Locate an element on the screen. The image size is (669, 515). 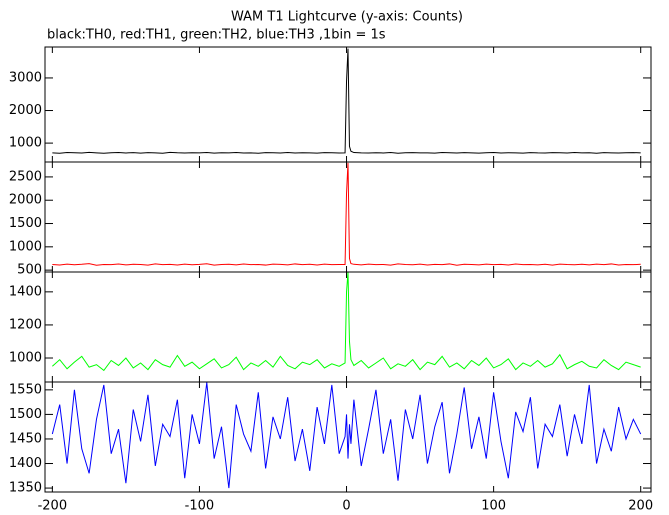
y-tick-label: 1550 is located at coordinates (25, 389).